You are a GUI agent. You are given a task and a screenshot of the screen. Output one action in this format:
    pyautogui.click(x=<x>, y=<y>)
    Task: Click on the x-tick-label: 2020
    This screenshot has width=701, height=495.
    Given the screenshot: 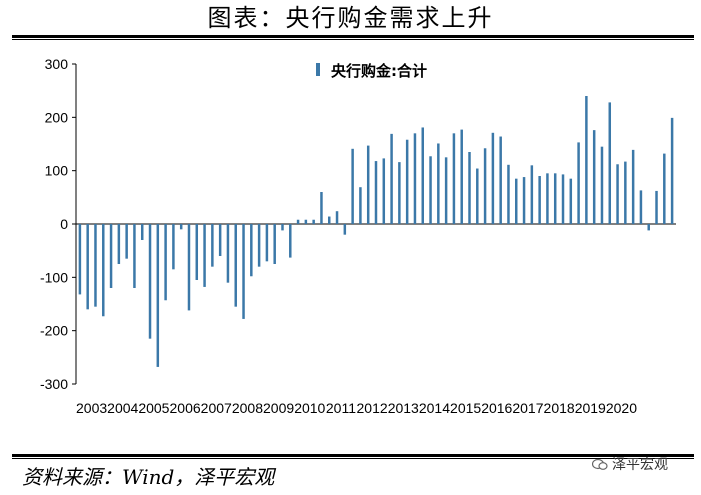 What is the action you would take?
    pyautogui.click(x=621, y=408)
    